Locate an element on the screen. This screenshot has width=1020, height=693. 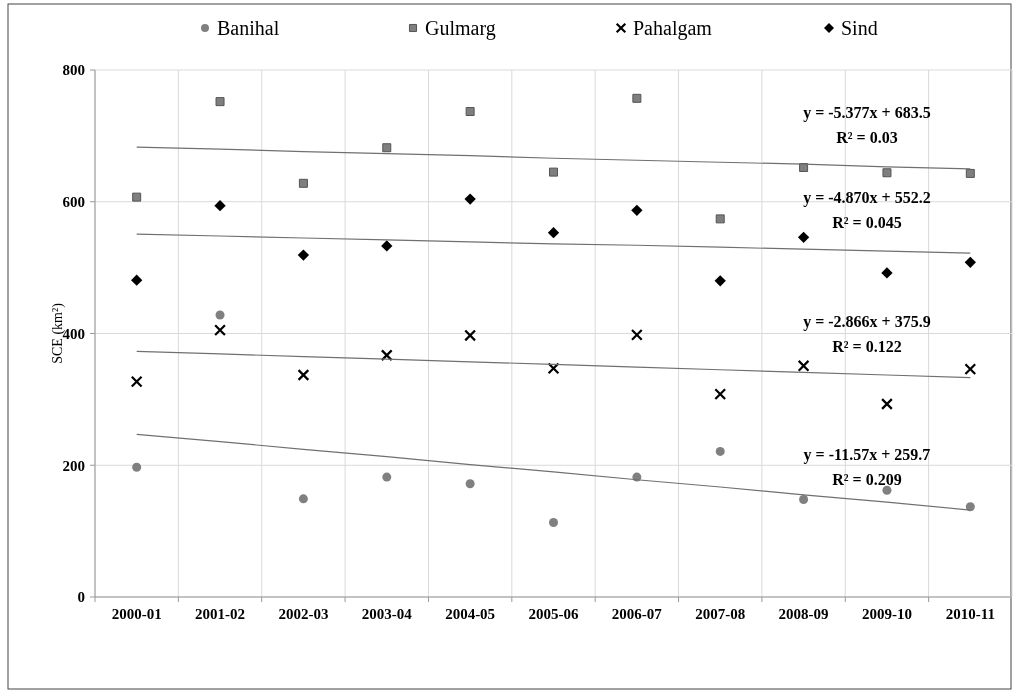
y-tick-label: 200 is located at coordinates (73, 465).